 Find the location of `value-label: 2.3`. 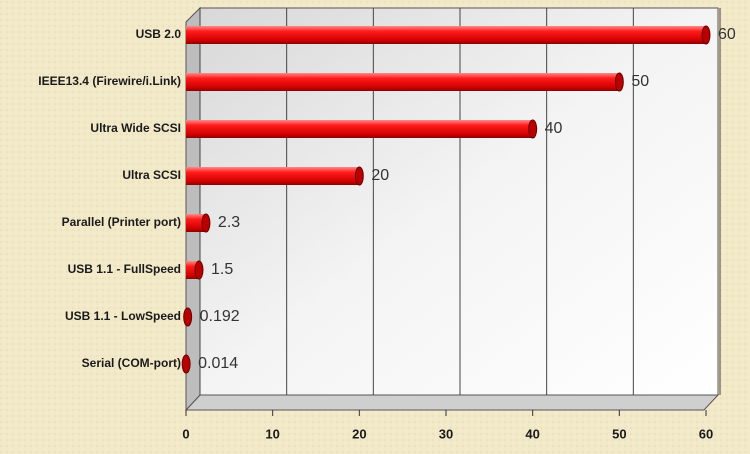

value-label: 2.3 is located at coordinates (229, 222).